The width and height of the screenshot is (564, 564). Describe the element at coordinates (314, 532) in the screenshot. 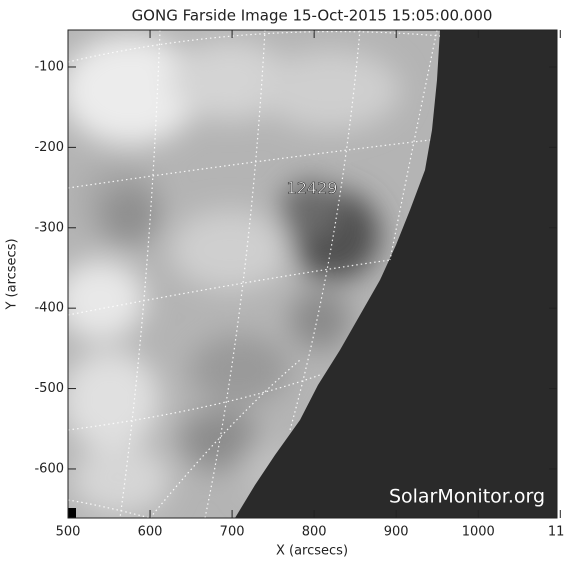

I see `x-tick-label: 800` at that location.